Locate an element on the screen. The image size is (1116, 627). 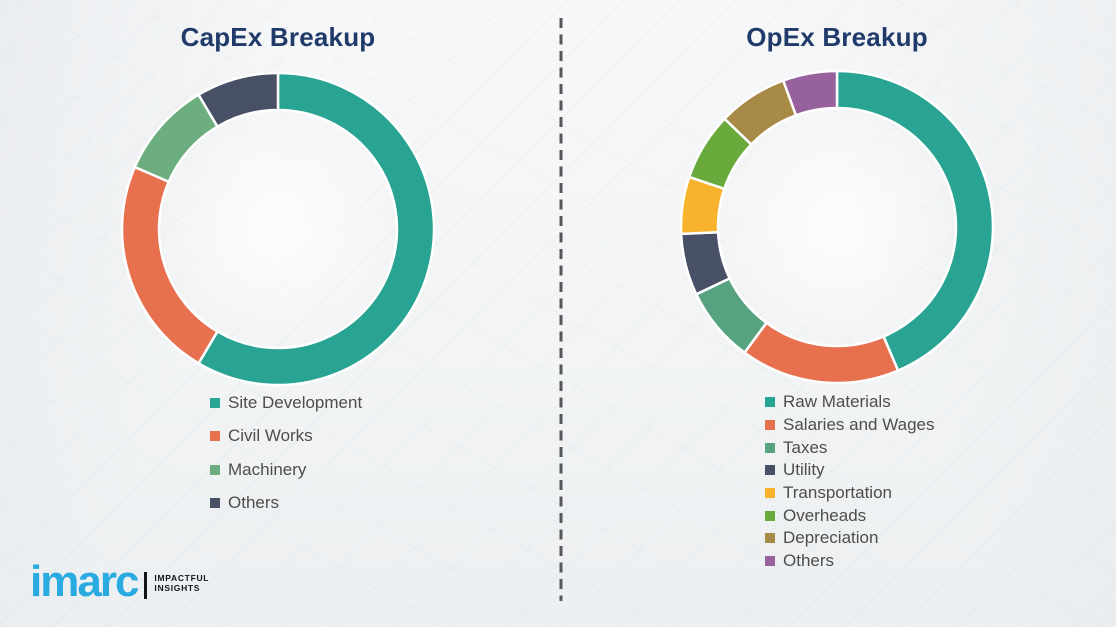
legend-item-depreciation: Depreciation is located at coordinates (850, 538).